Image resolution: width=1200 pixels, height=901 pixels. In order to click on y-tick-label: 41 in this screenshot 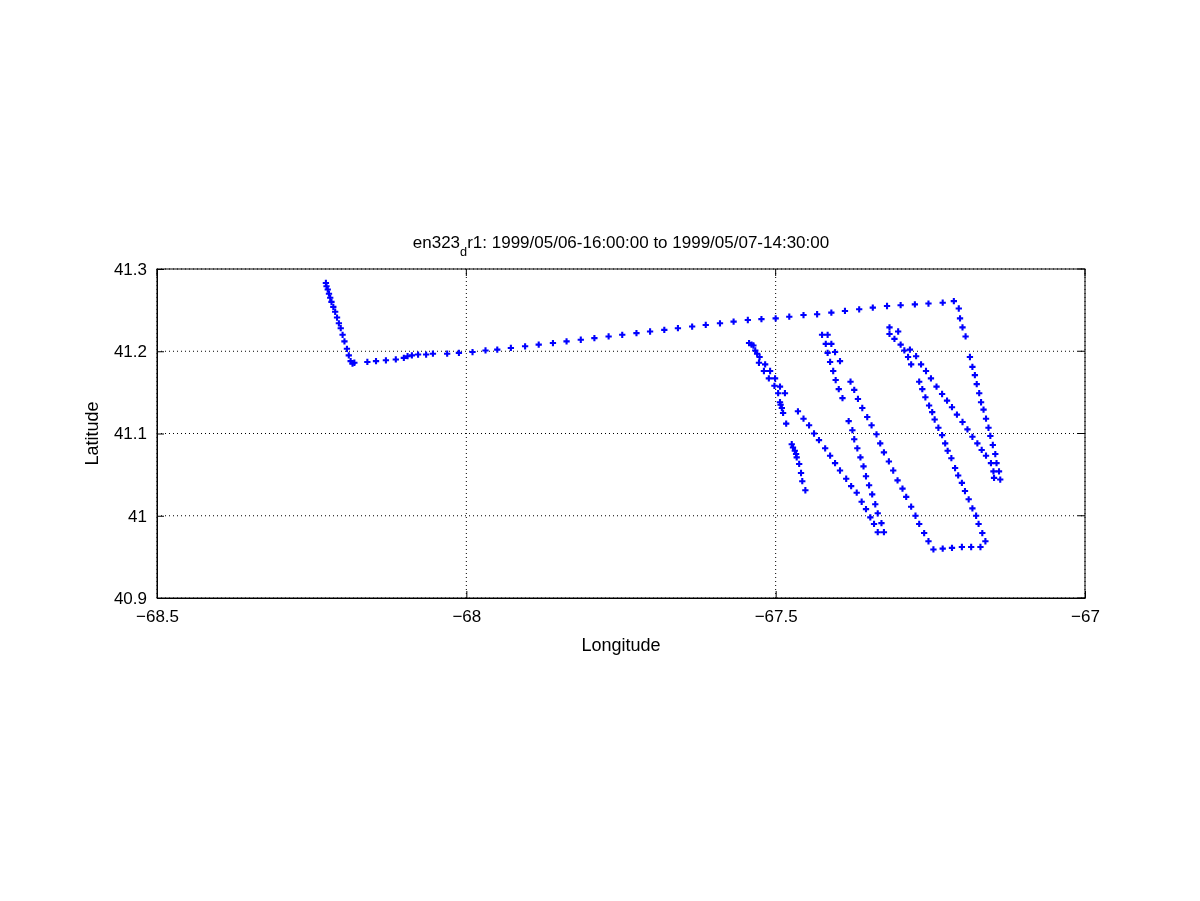, I will do `click(137, 516)`.